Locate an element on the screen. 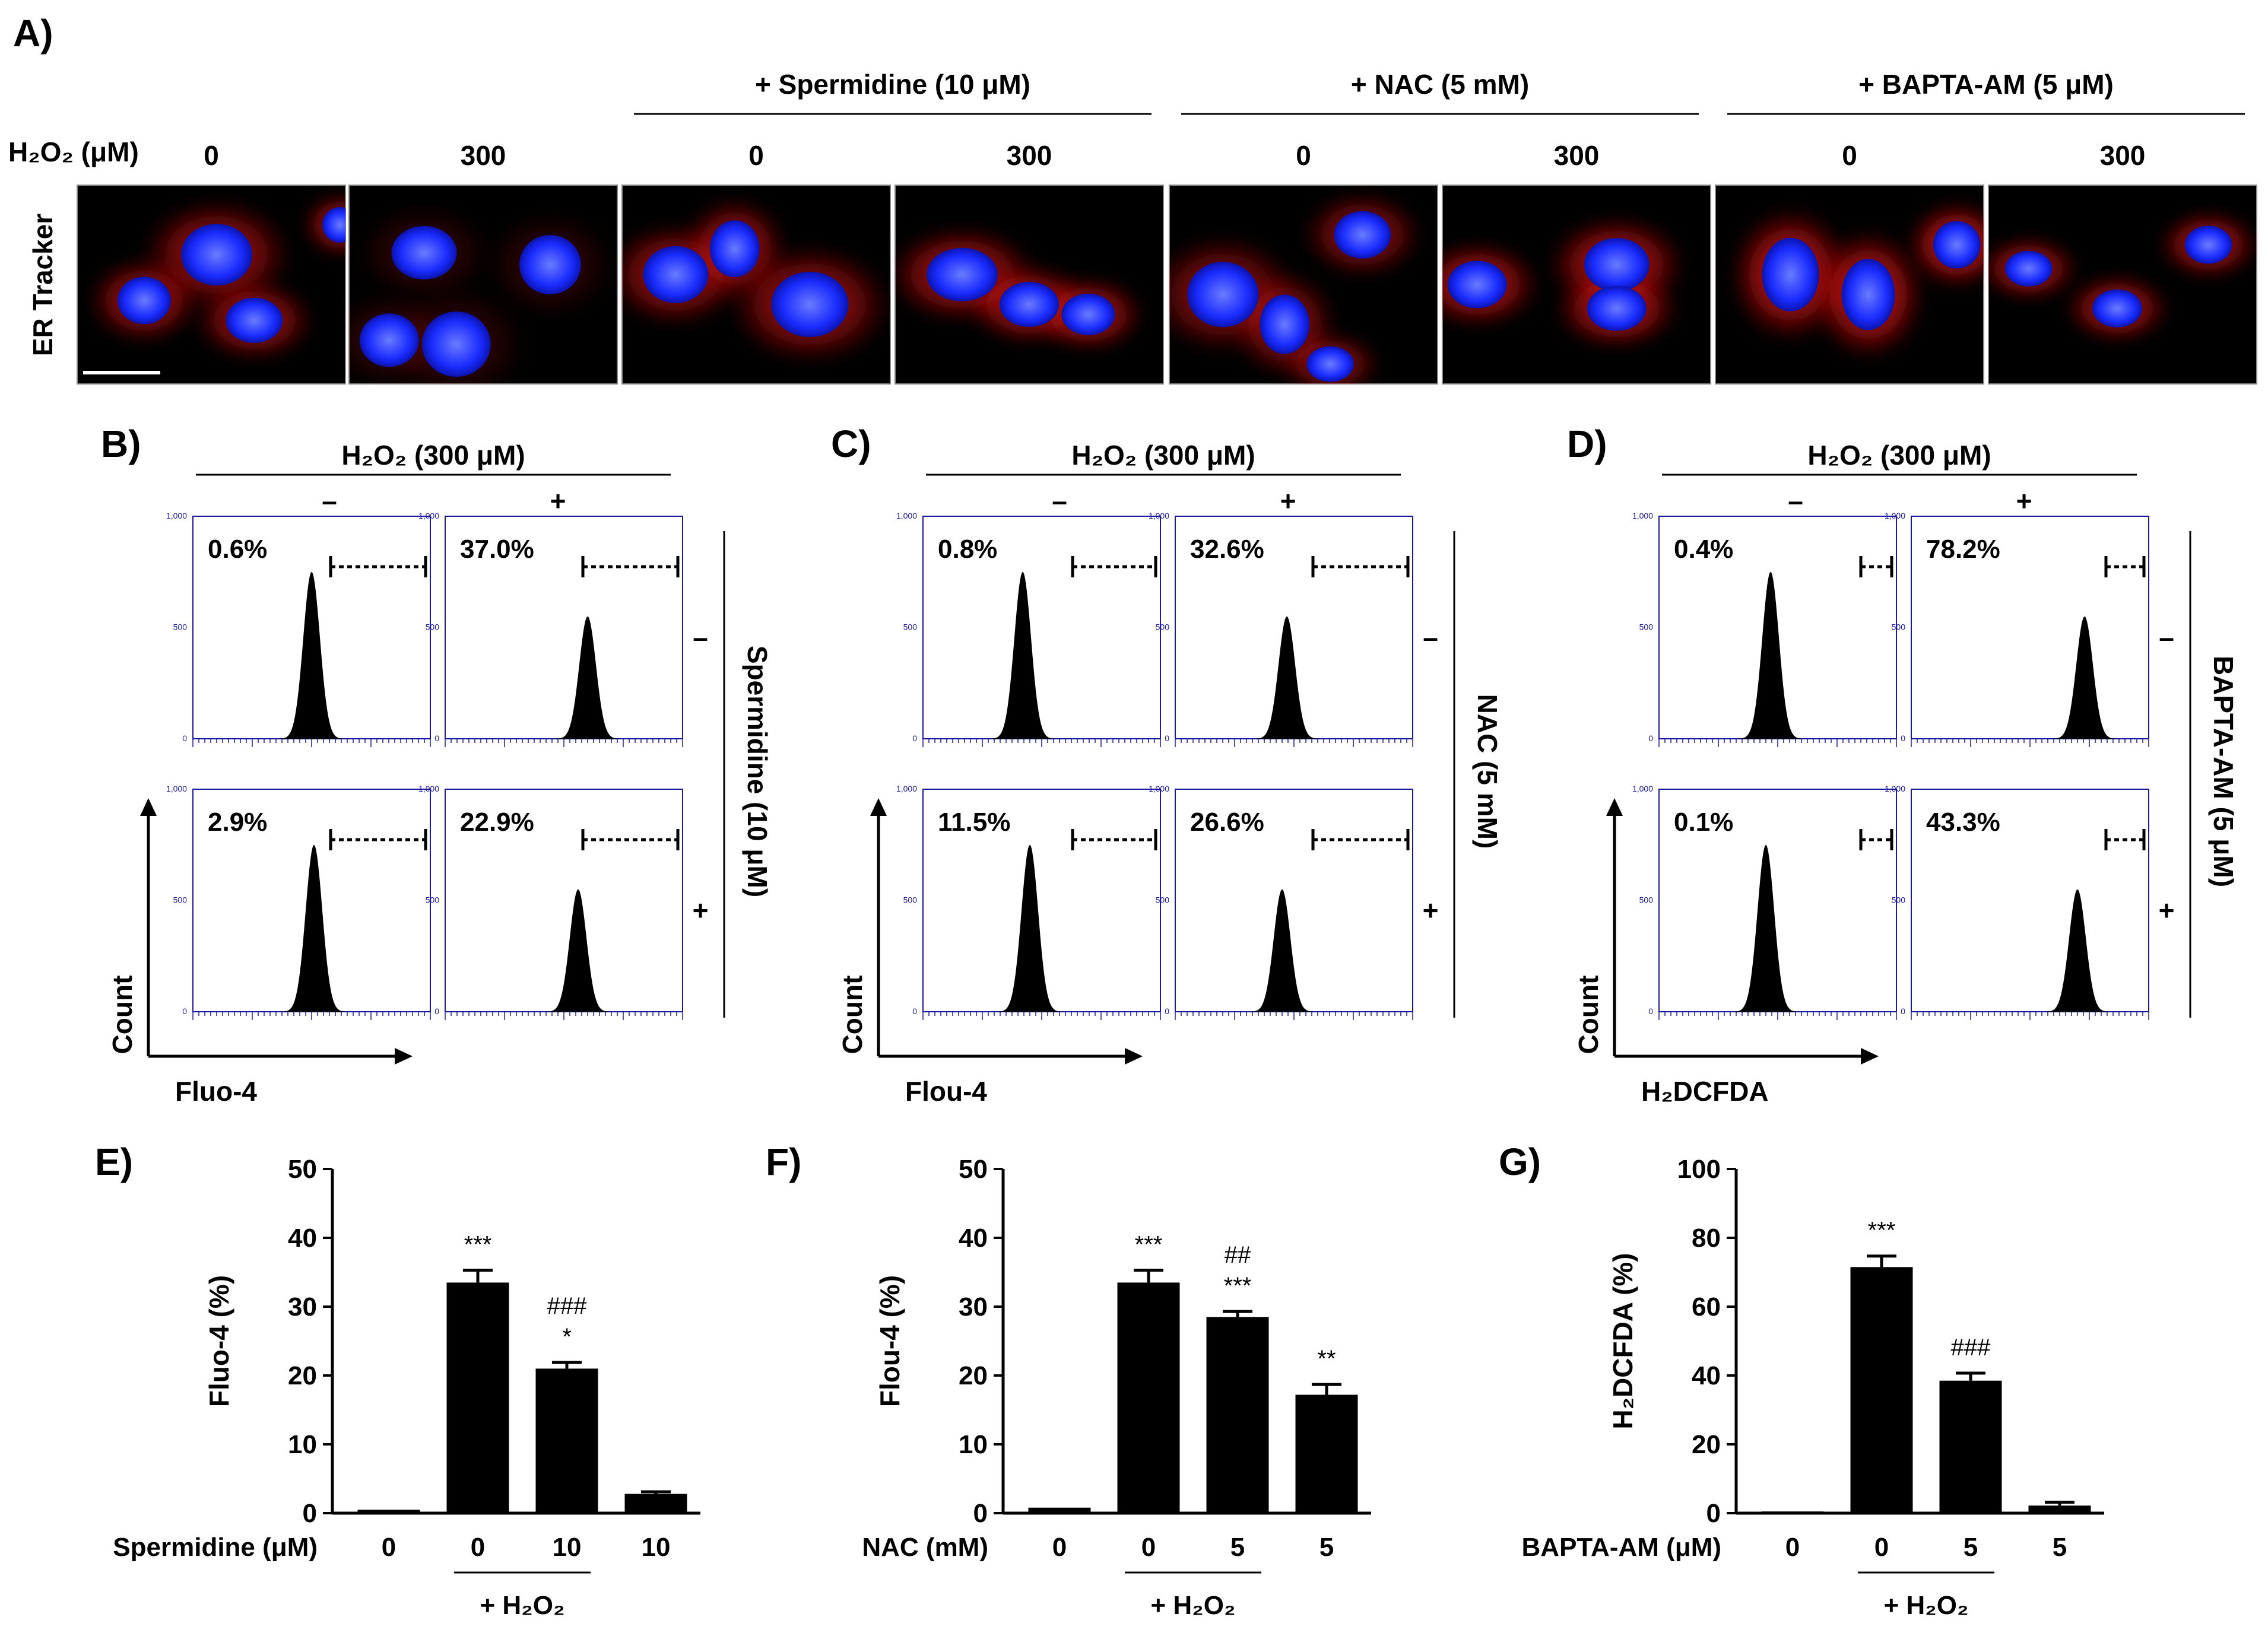 The image size is (2268, 1636). significance-mark: ## is located at coordinates (1238, 1255).